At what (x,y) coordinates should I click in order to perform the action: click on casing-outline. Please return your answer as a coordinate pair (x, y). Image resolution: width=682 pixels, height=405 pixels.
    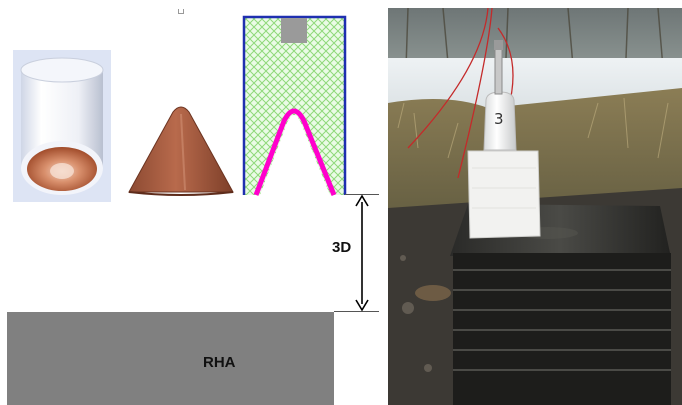
    Looking at the image, I should click on (294, 105).